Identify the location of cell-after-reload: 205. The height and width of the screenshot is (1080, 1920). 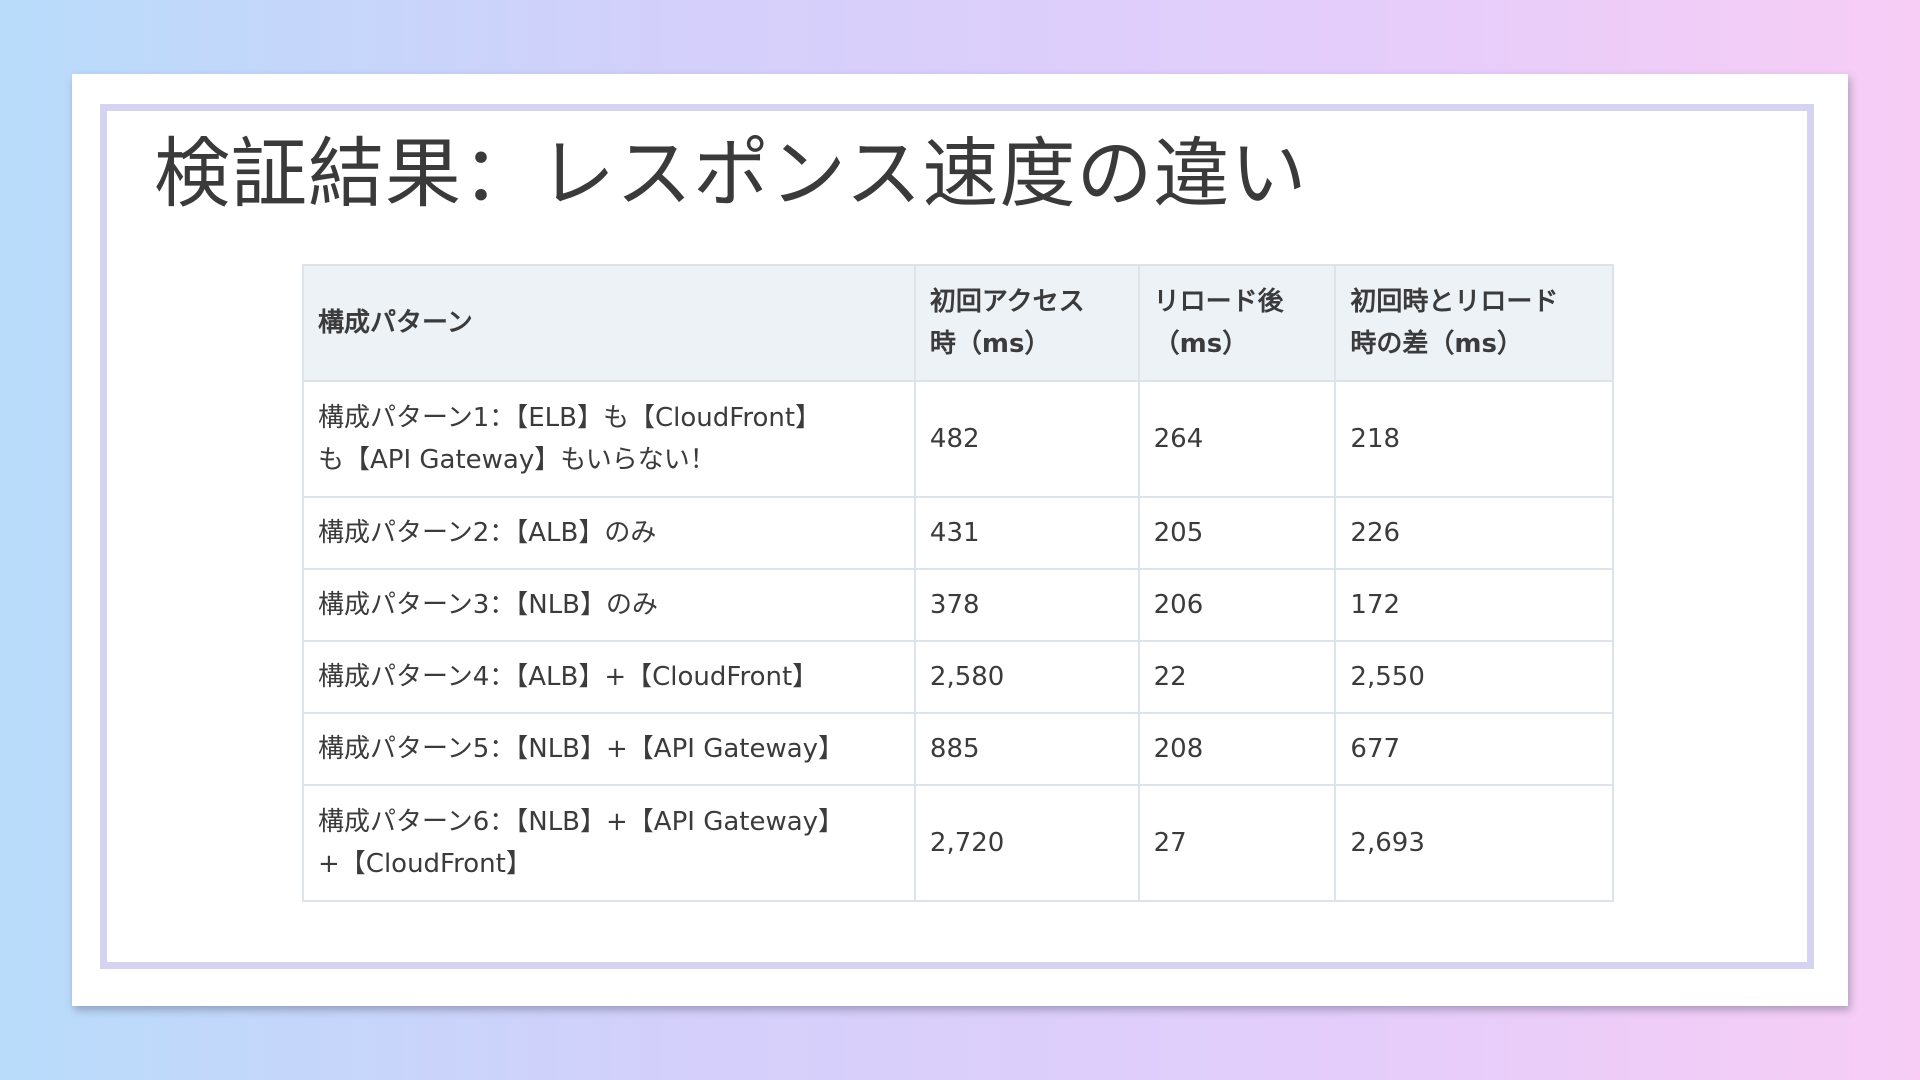
(1237, 533).